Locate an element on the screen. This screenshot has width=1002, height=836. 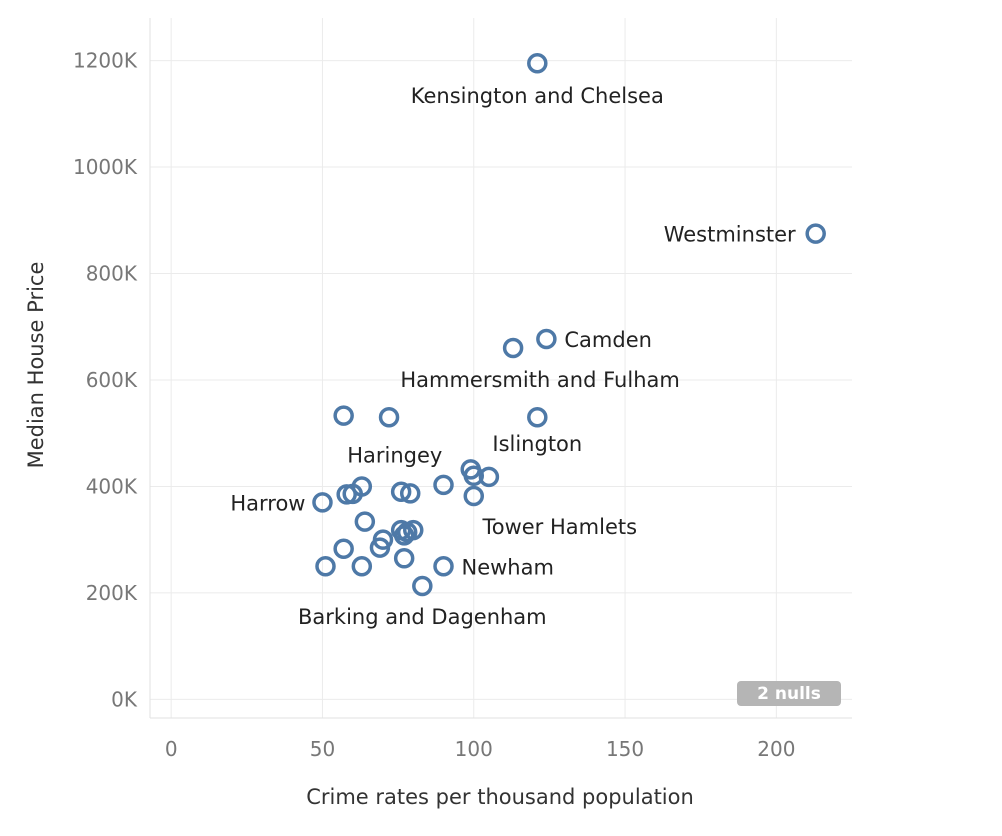
x-tick-label: 150 is located at coordinates (625, 749).